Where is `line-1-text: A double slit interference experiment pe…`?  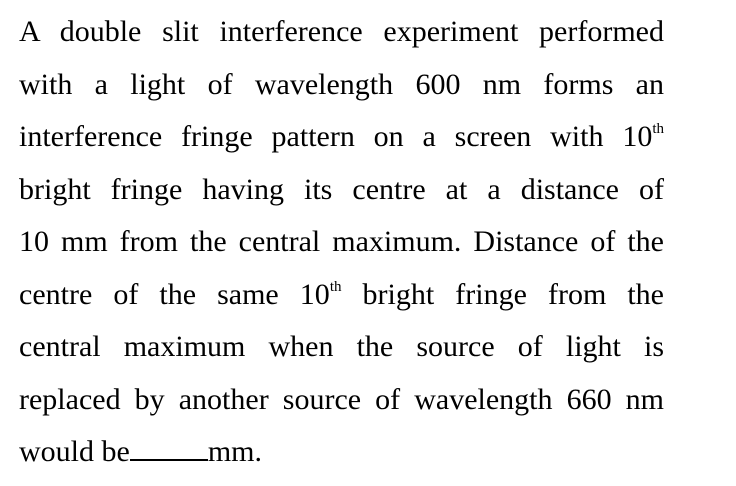
line-1-text: A double slit interference experiment pe… is located at coordinates (341, 31).